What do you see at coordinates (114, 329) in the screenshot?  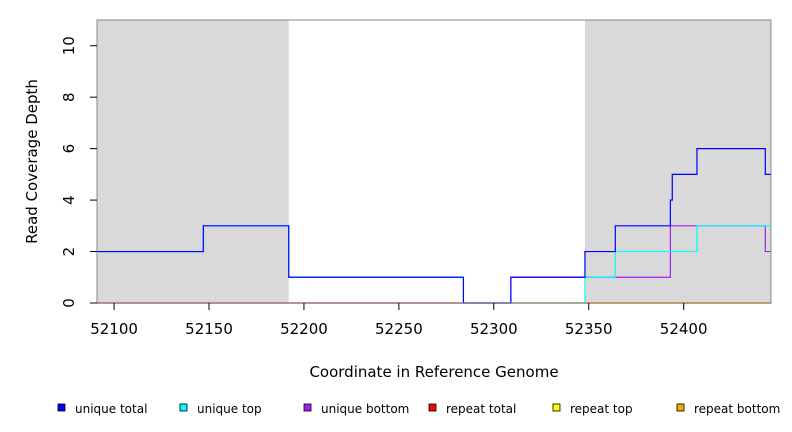 I see `x-tick-label: 52100` at bounding box center [114, 329].